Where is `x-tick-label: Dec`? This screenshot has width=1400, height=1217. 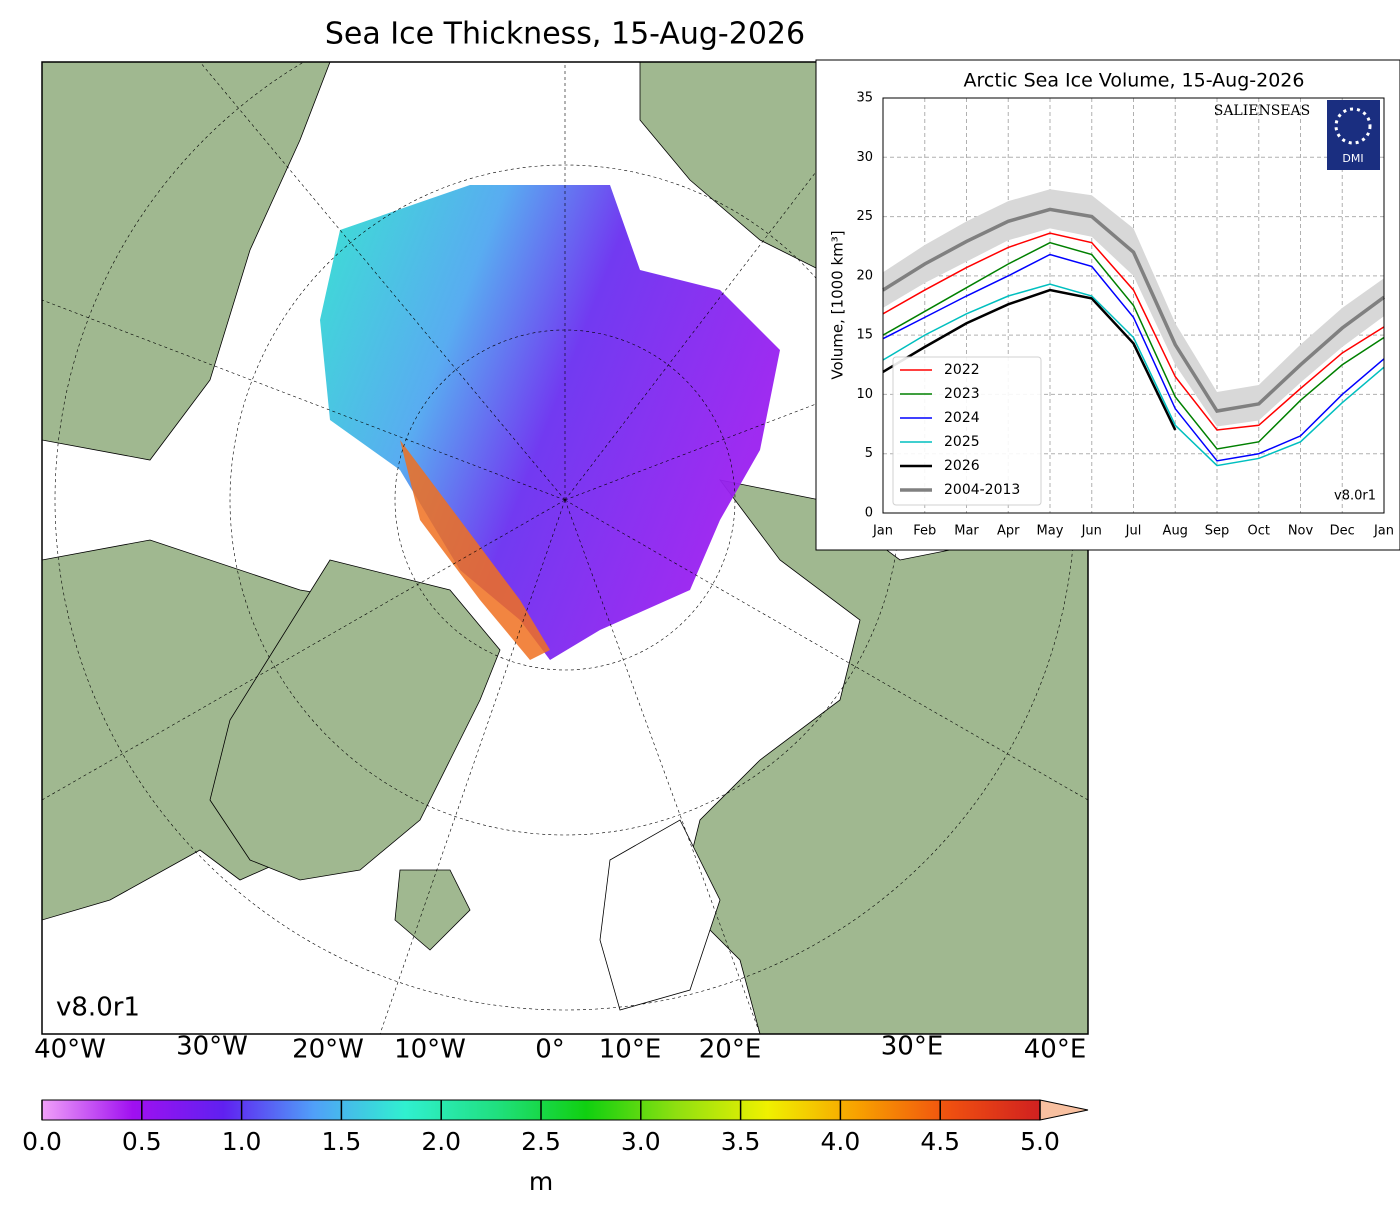
x-tick-label: Dec is located at coordinates (1342, 531).